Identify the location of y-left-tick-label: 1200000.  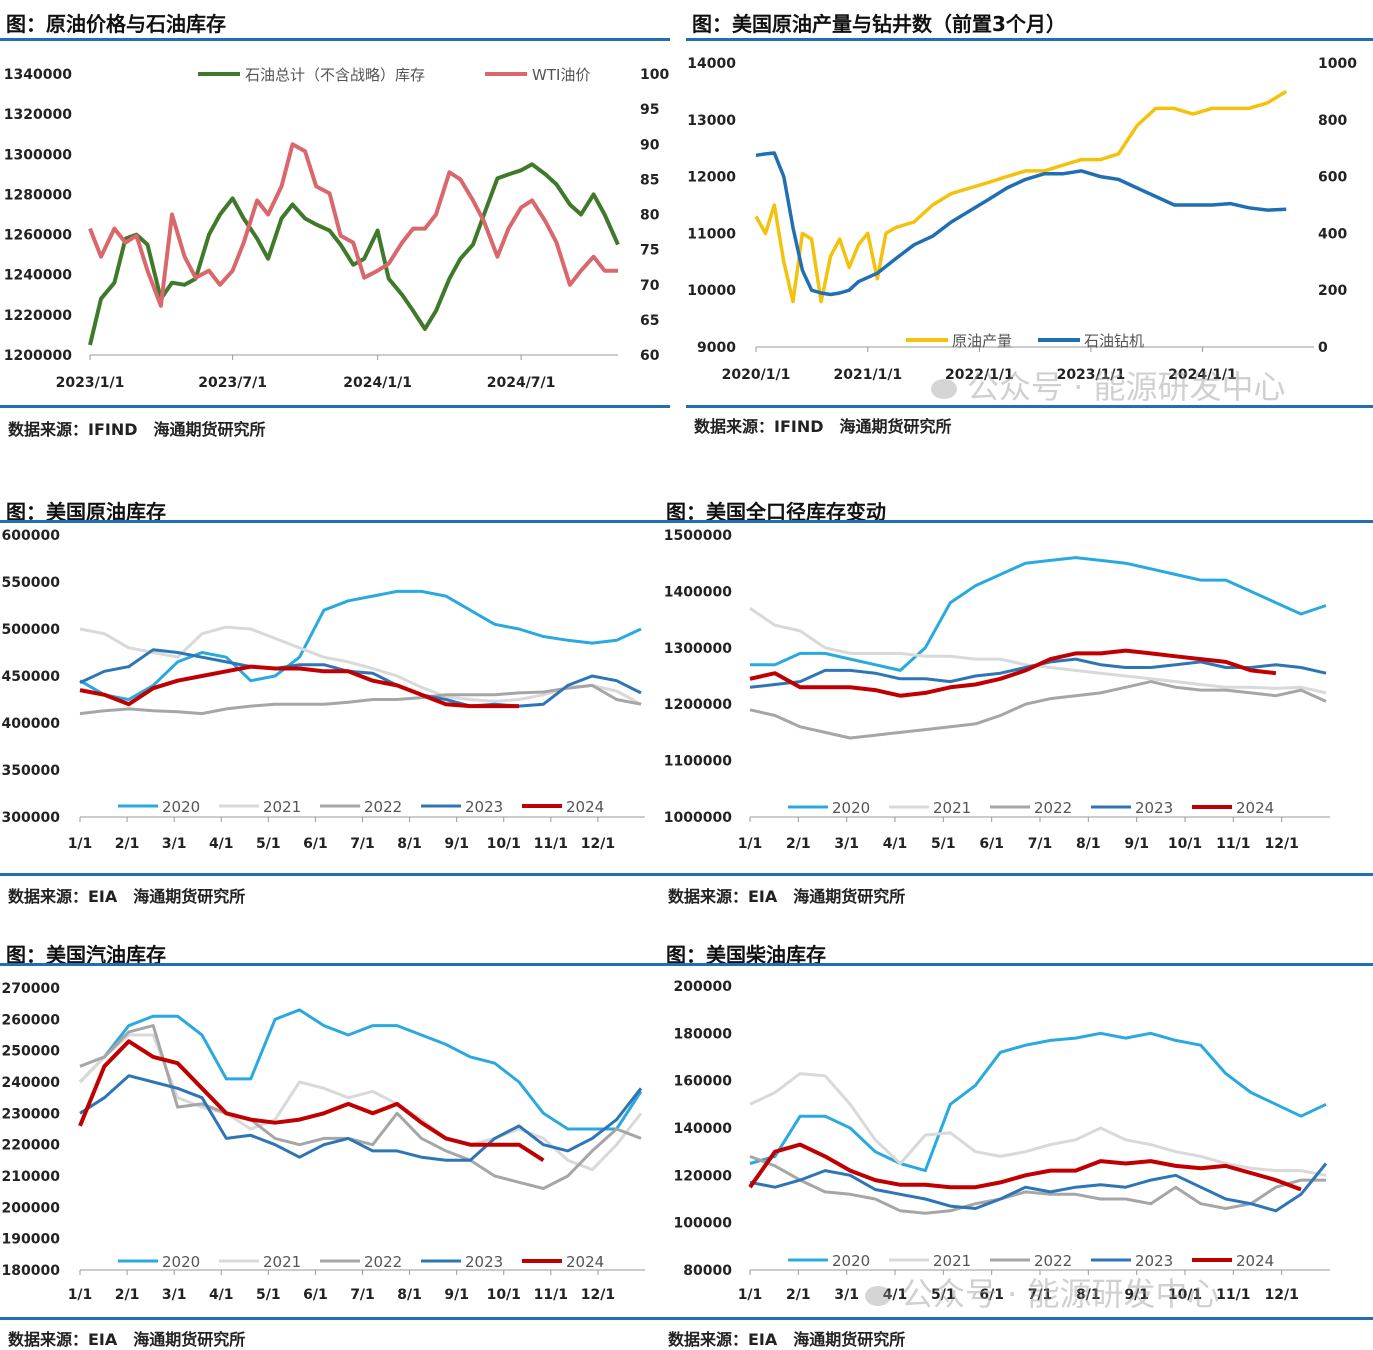
(38, 356).